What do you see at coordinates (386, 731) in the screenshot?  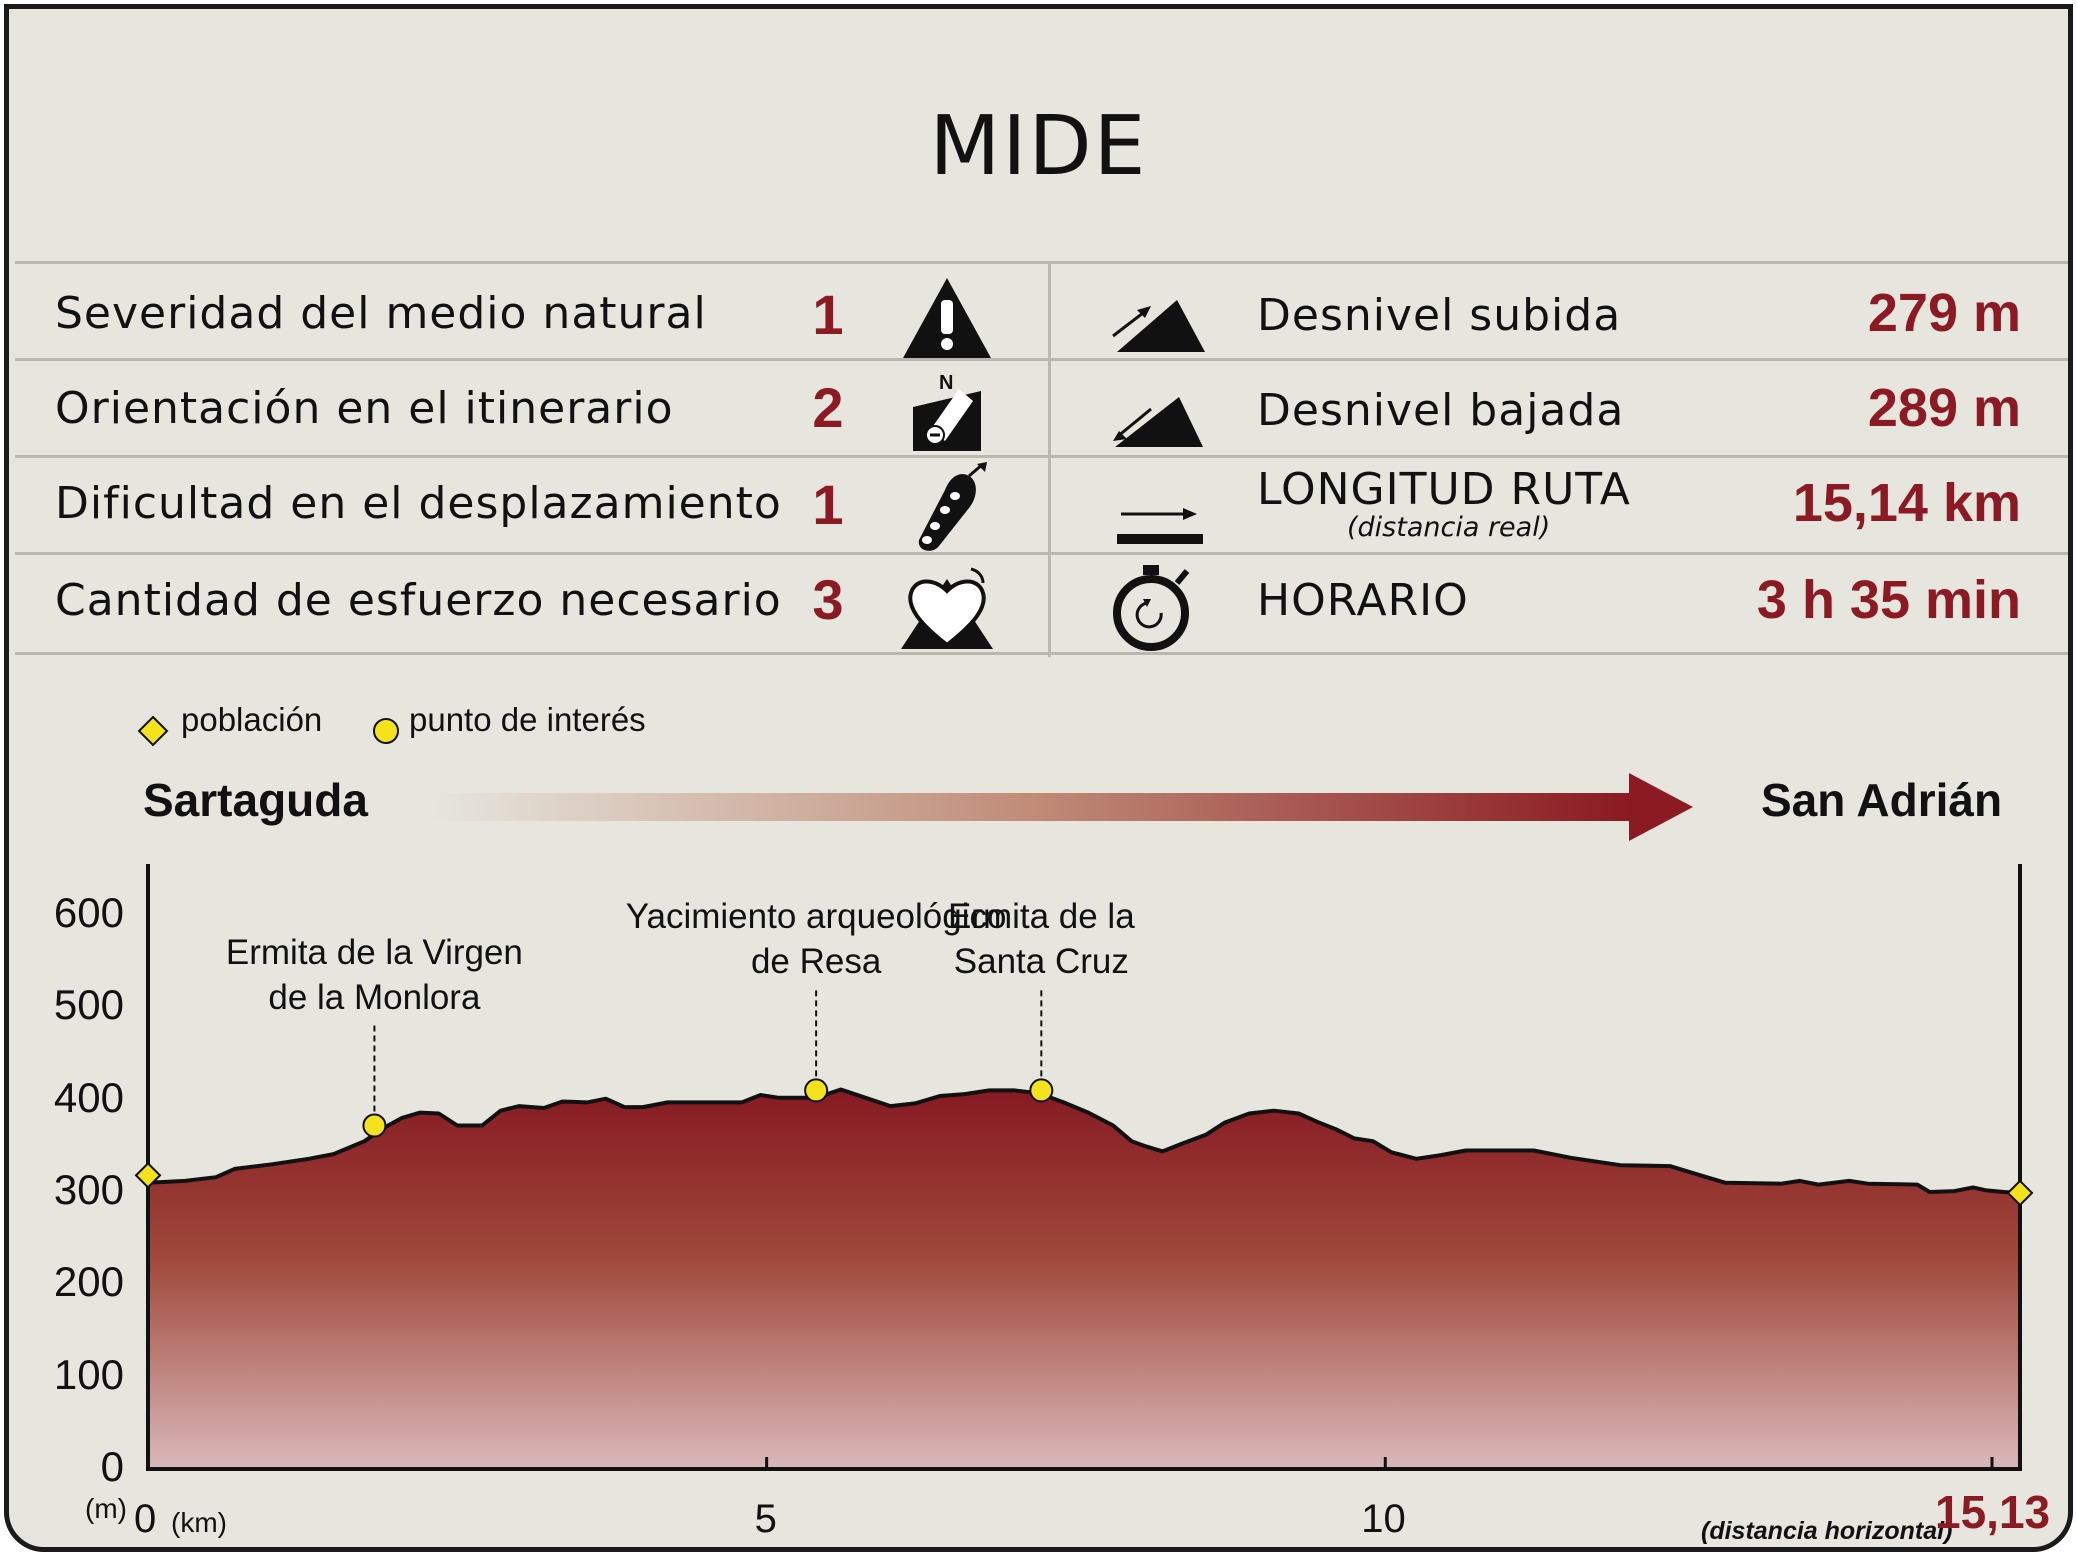 I see `poi-marker-icon` at bounding box center [386, 731].